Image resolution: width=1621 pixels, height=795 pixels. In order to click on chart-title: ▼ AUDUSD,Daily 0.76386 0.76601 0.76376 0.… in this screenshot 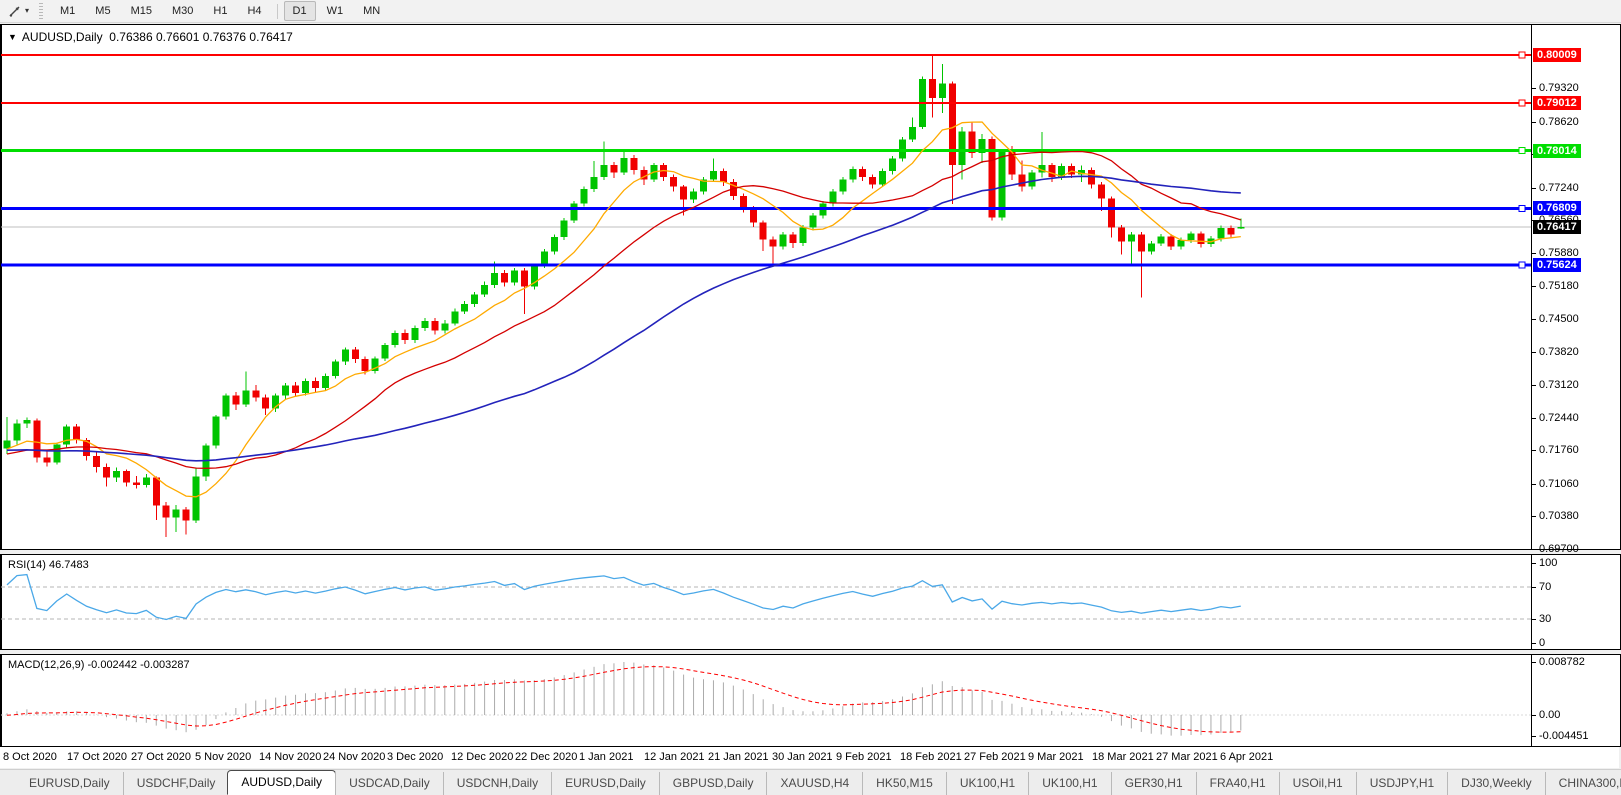, I will do `click(150, 37)`.